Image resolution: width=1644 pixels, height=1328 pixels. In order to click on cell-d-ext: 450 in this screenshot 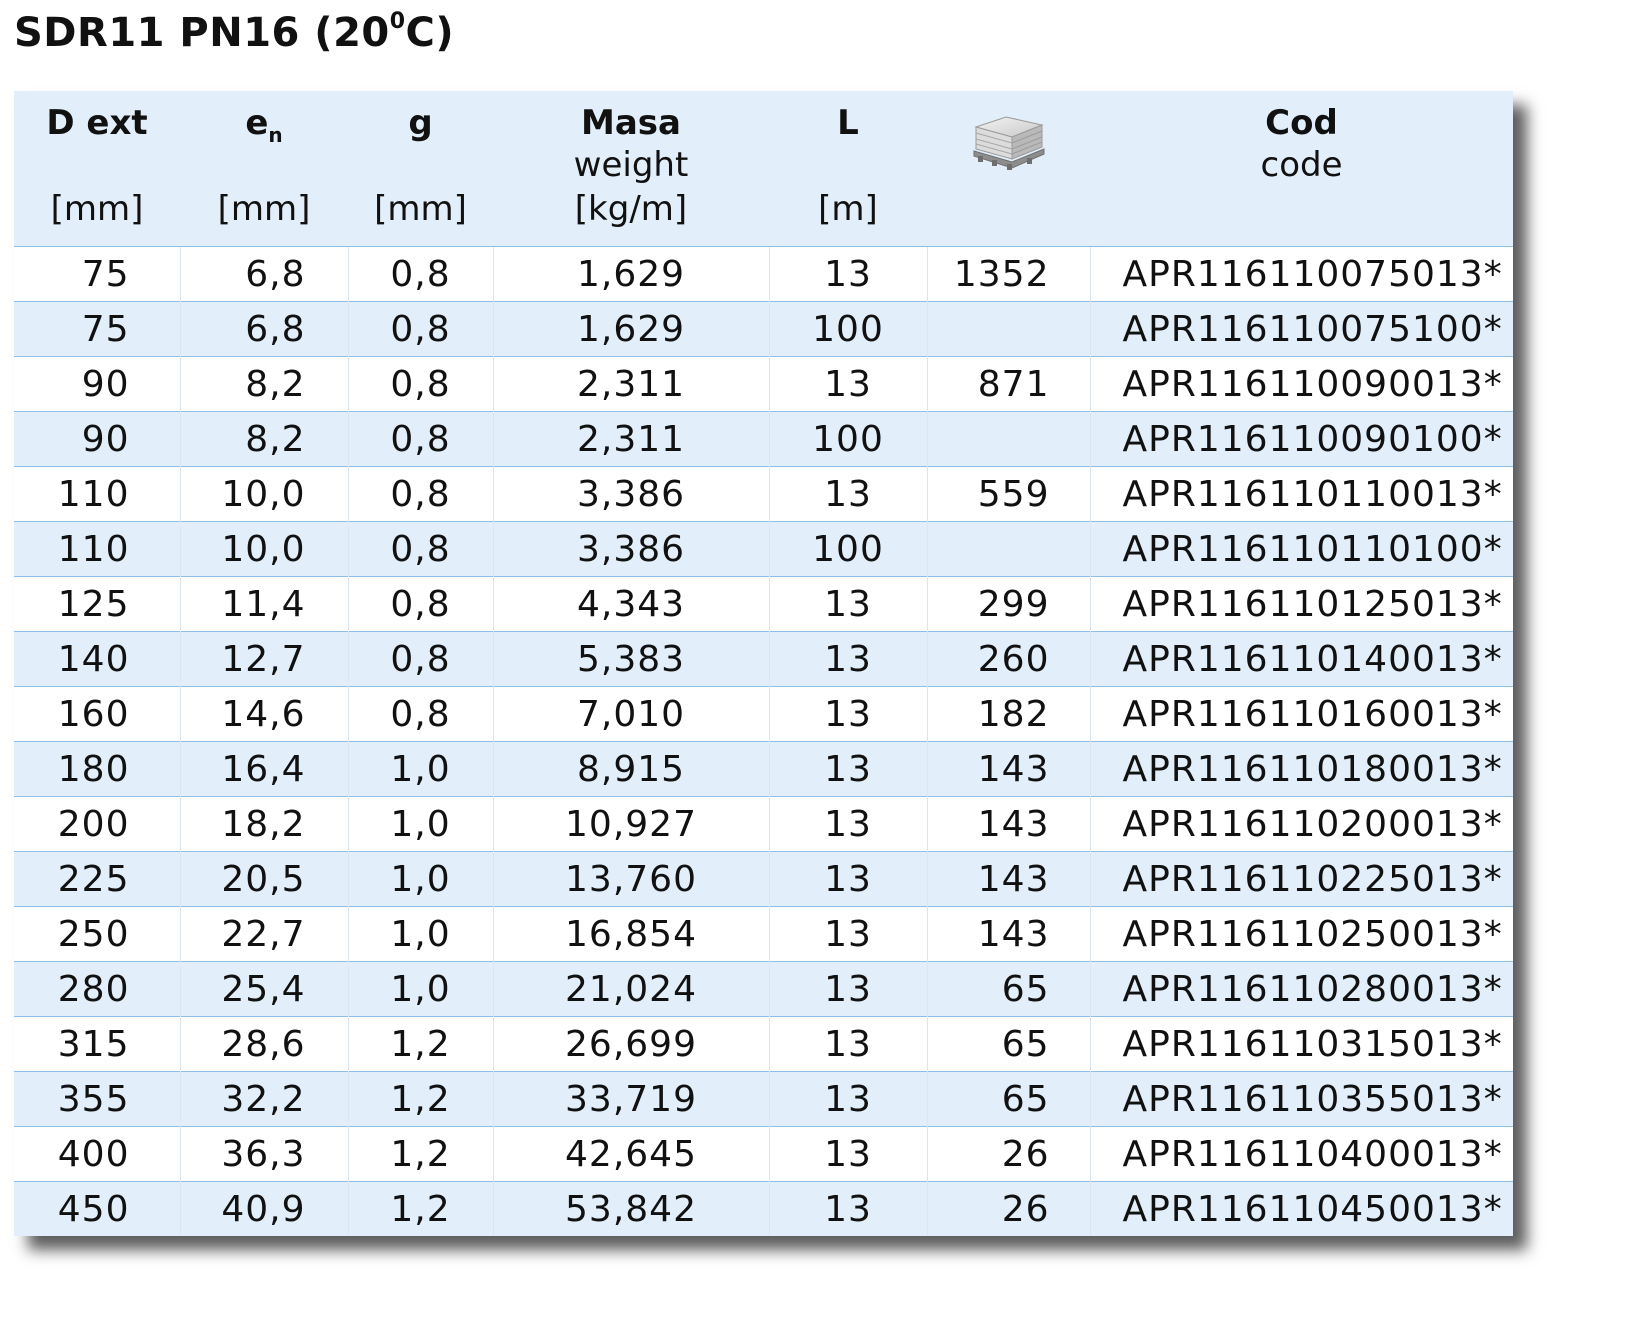, I will do `click(97, 1208)`.